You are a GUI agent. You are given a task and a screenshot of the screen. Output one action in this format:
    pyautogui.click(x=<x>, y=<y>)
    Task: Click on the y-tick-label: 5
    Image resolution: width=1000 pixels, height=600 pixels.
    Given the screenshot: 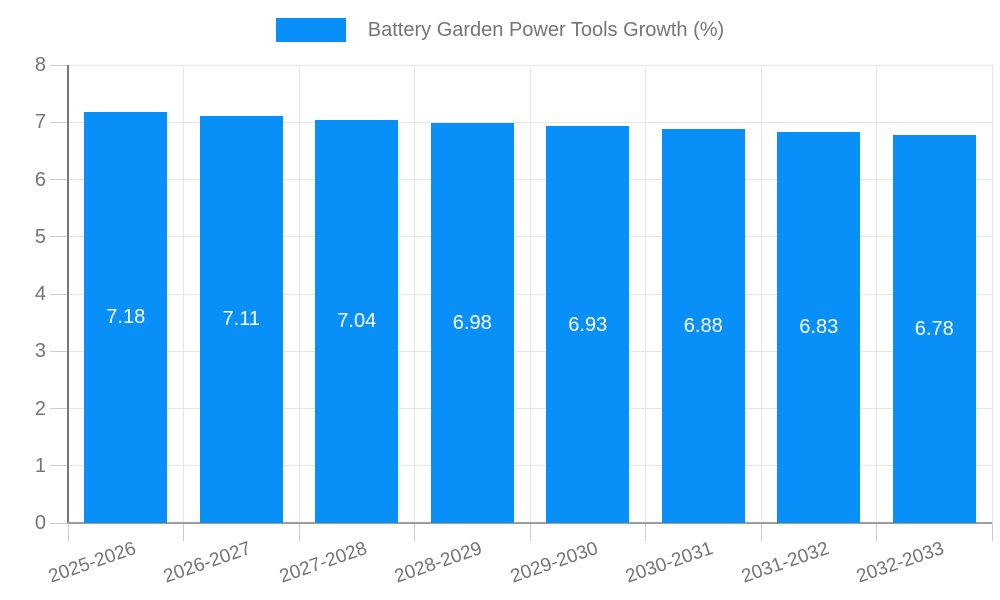 What is the action you would take?
    pyautogui.click(x=40, y=236)
    